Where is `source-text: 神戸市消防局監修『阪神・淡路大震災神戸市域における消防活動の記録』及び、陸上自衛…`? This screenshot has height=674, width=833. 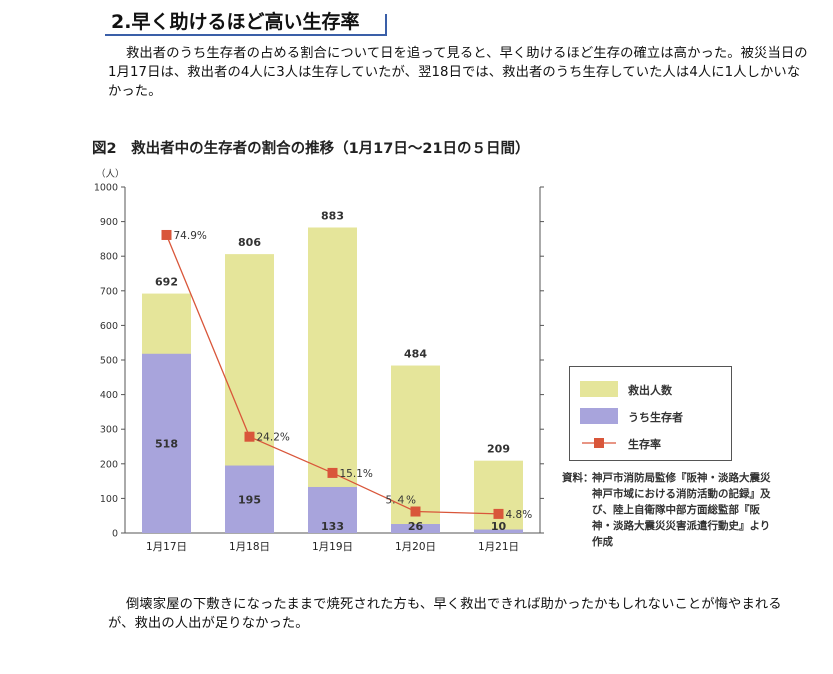 source-text: 神戸市消防局監修『阪神・淡路大震災神戸市域における消防活動の記録』及び、陸上自衛… is located at coordinates (681, 510).